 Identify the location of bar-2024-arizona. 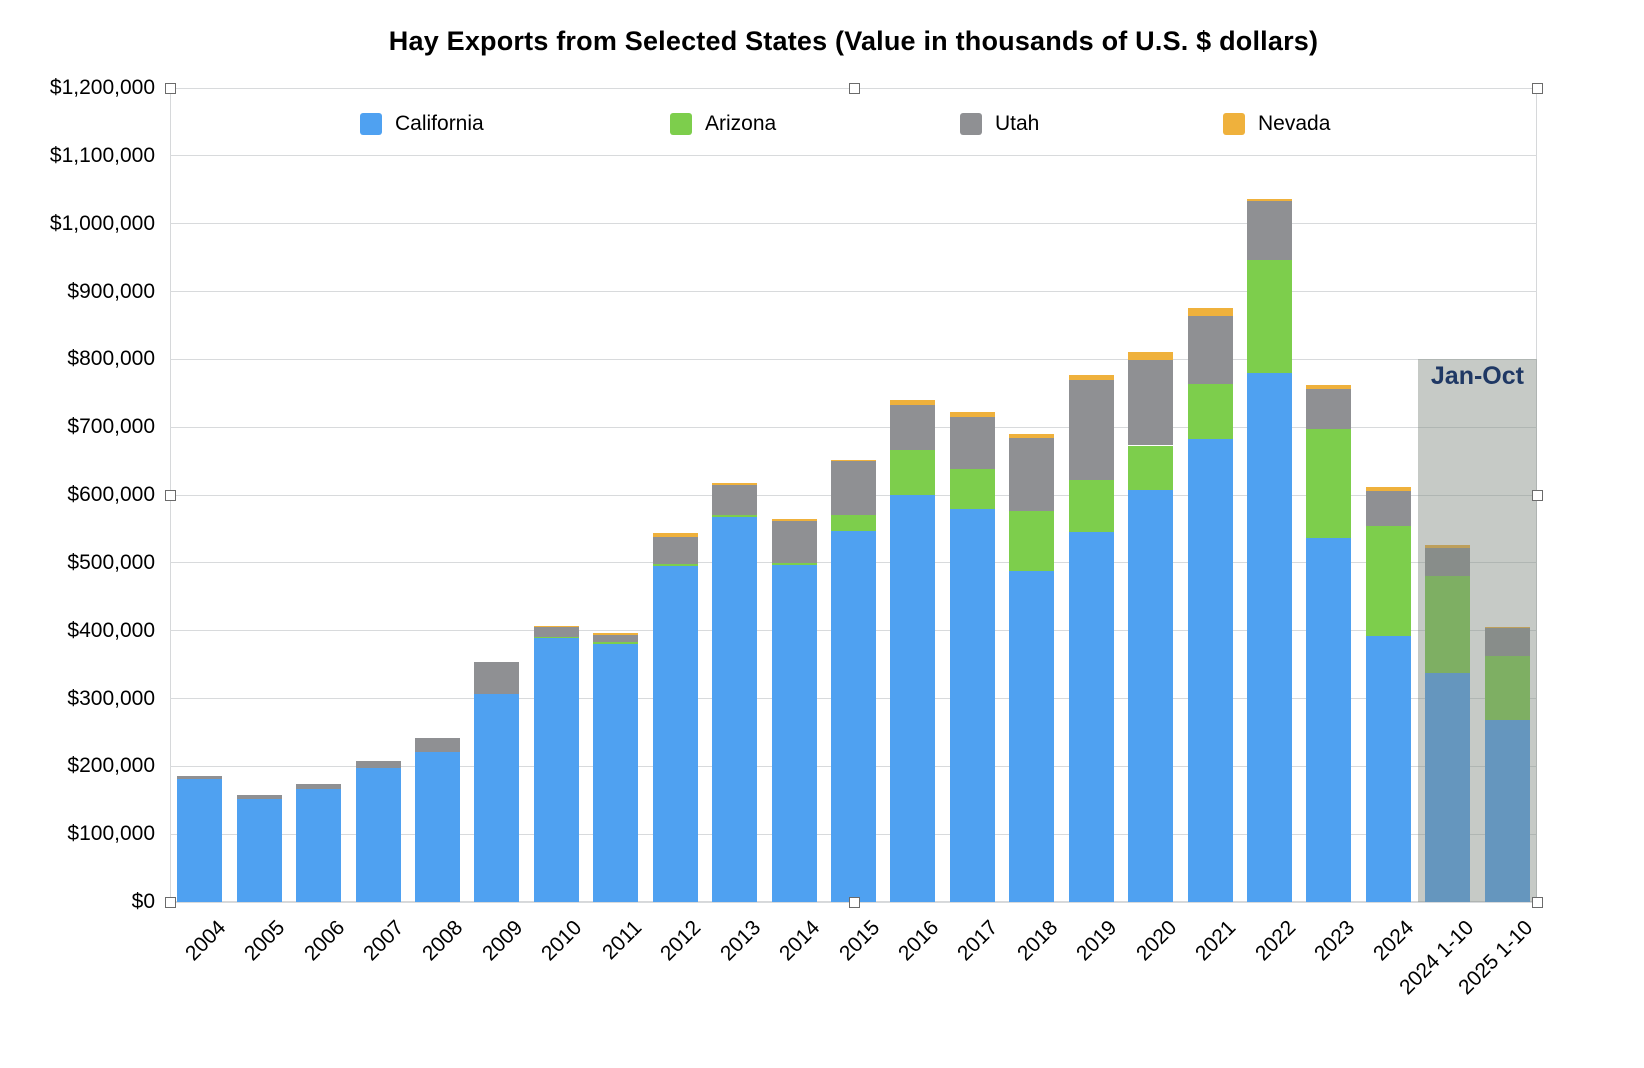
(1388, 581).